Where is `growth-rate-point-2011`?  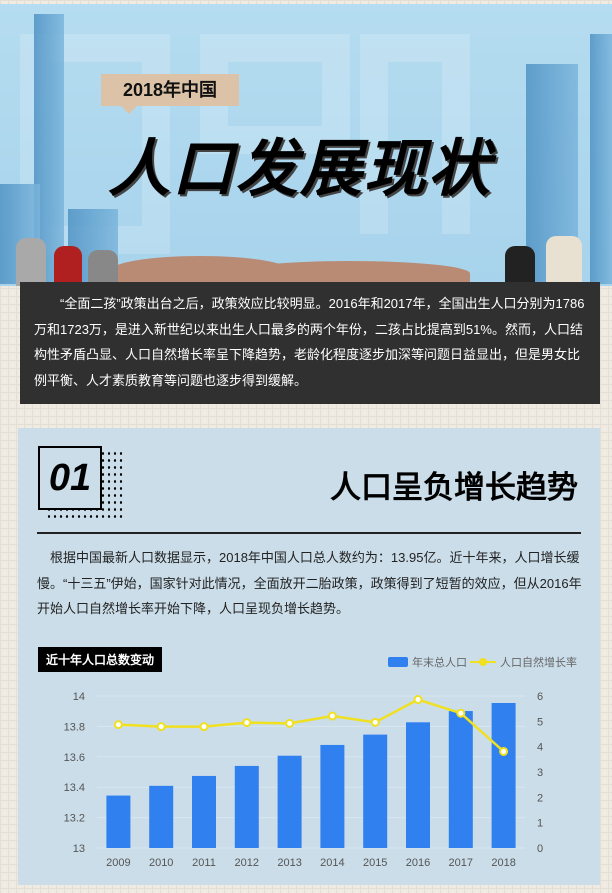 growth-rate-point-2011 is located at coordinates (204, 727).